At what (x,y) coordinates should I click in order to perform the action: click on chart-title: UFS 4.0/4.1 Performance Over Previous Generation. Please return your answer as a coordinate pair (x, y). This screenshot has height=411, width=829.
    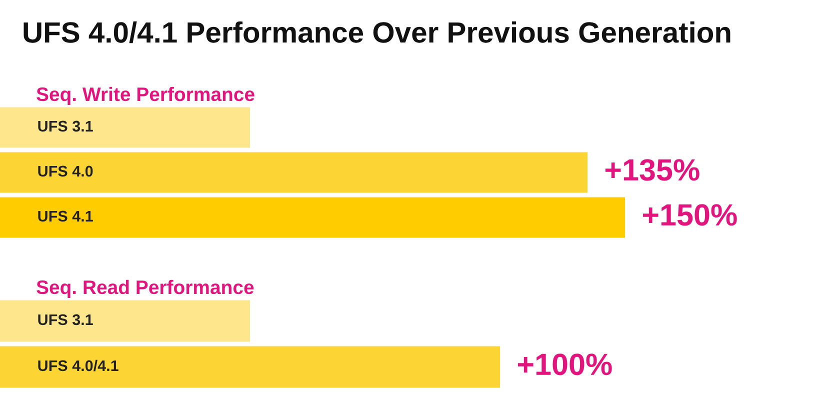
    Looking at the image, I should click on (377, 32).